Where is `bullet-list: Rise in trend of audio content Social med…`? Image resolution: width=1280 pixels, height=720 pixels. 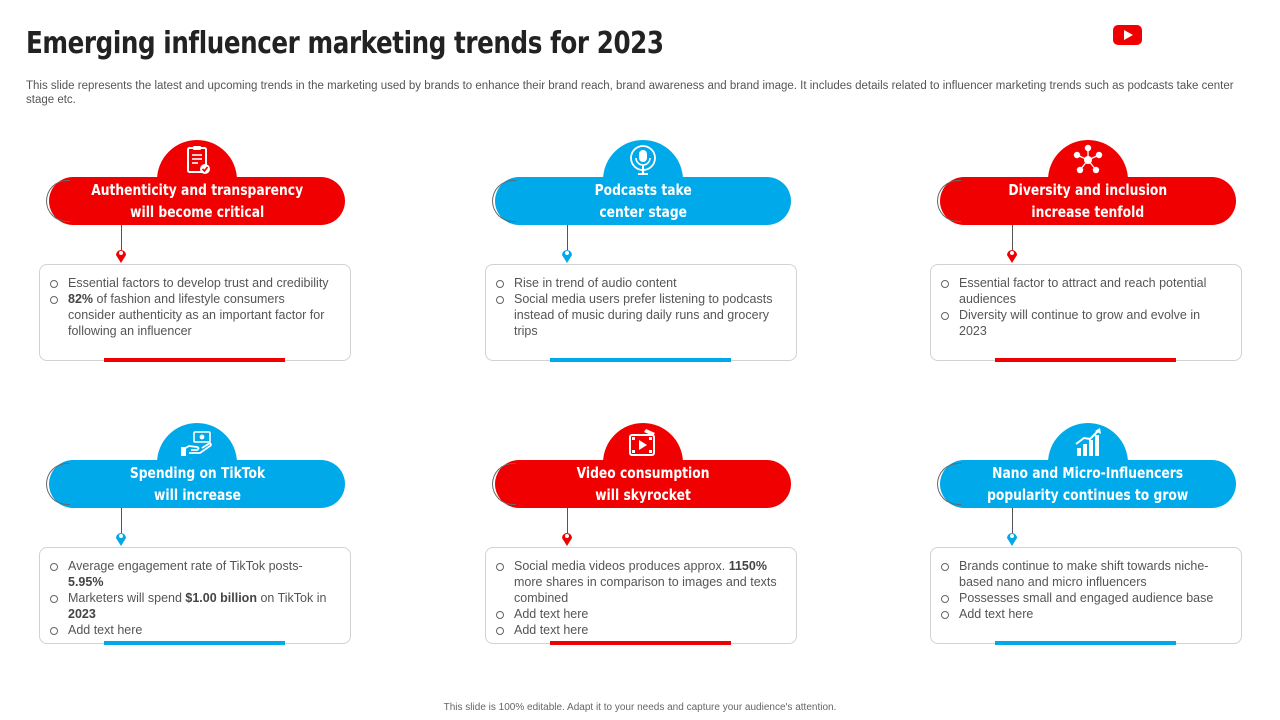
bullet-list: Rise in trend of audio content Social med… is located at coordinates (638, 307).